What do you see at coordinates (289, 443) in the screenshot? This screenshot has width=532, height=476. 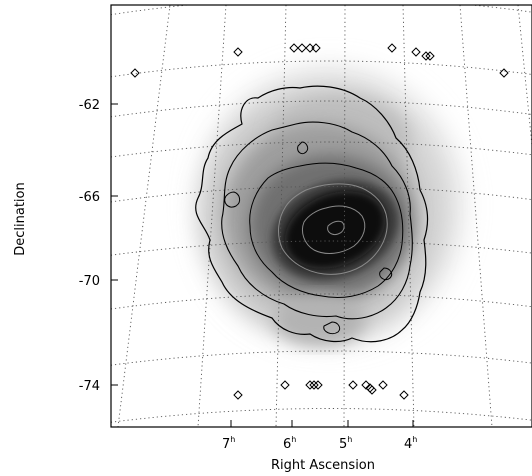 I see `x-tick-label-2: 6h` at bounding box center [289, 443].